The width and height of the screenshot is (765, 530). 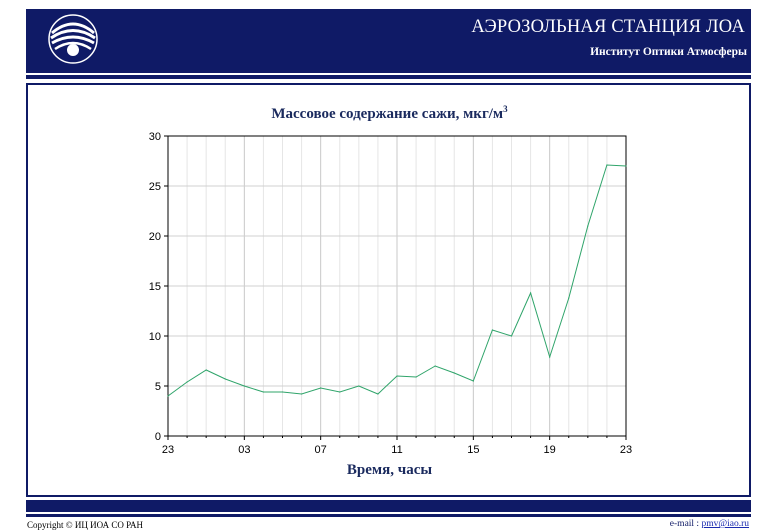 What do you see at coordinates (388, 515) in the screenshot?
I see `footer-line` at bounding box center [388, 515].